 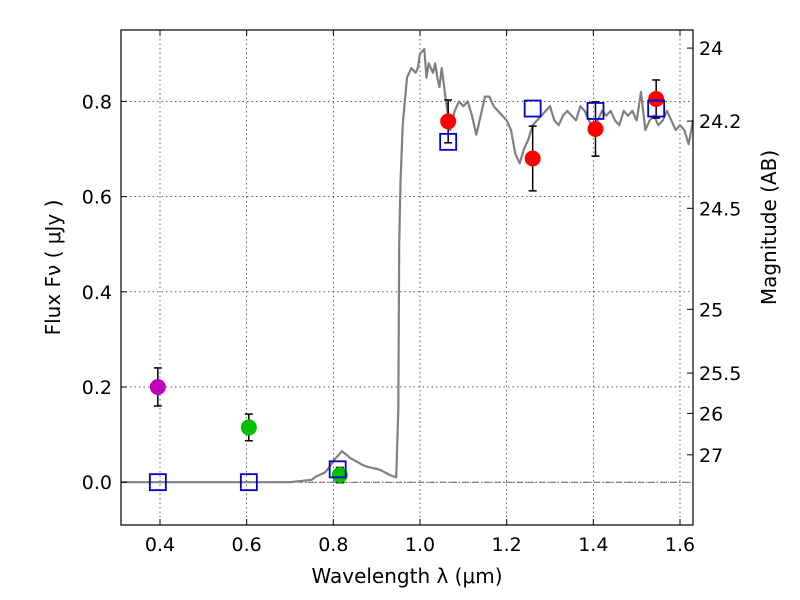 What do you see at coordinates (593, 545) in the screenshot?
I see `x-tick-label: 1.4` at bounding box center [593, 545].